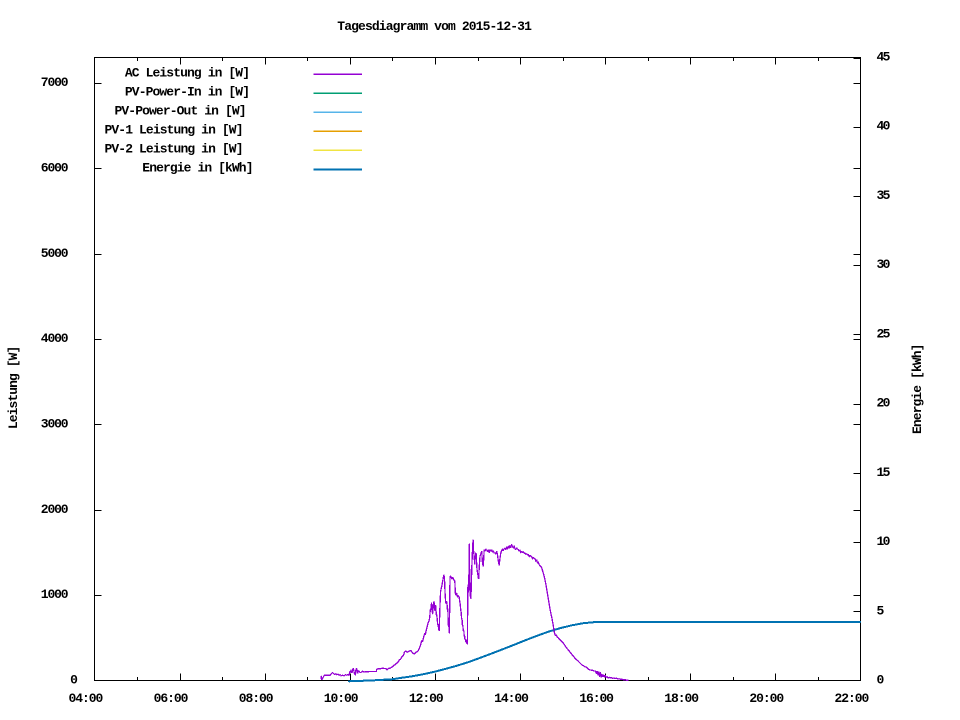 This screenshot has height=720, width=960. I want to click on svg-text: Leistung [W], so click(13, 387).